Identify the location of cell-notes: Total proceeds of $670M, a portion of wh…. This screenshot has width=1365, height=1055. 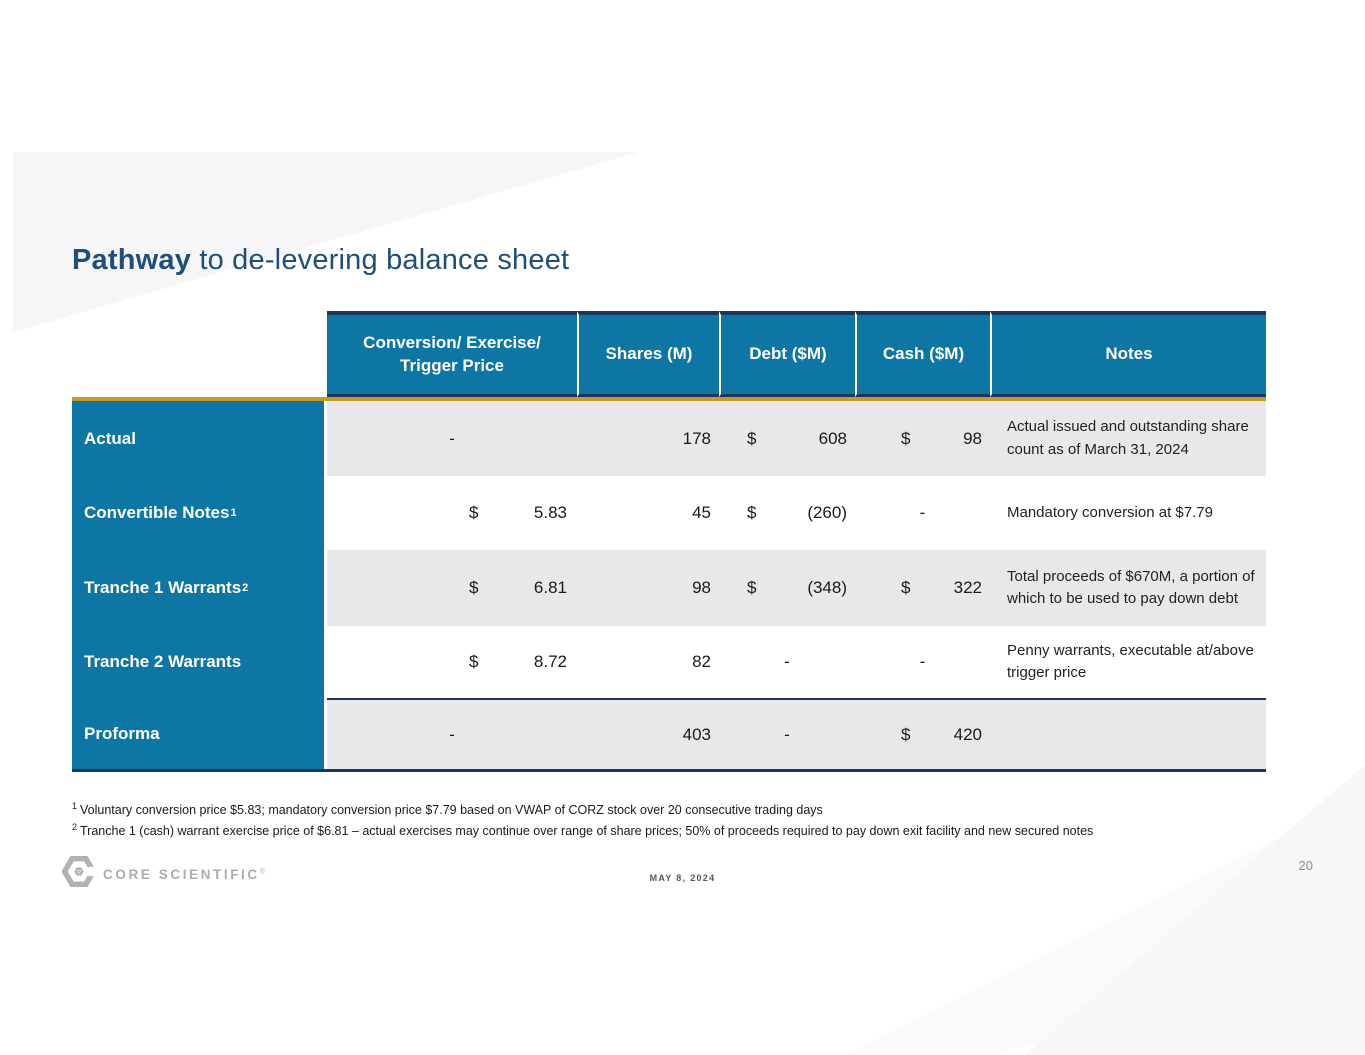
(1131, 587).